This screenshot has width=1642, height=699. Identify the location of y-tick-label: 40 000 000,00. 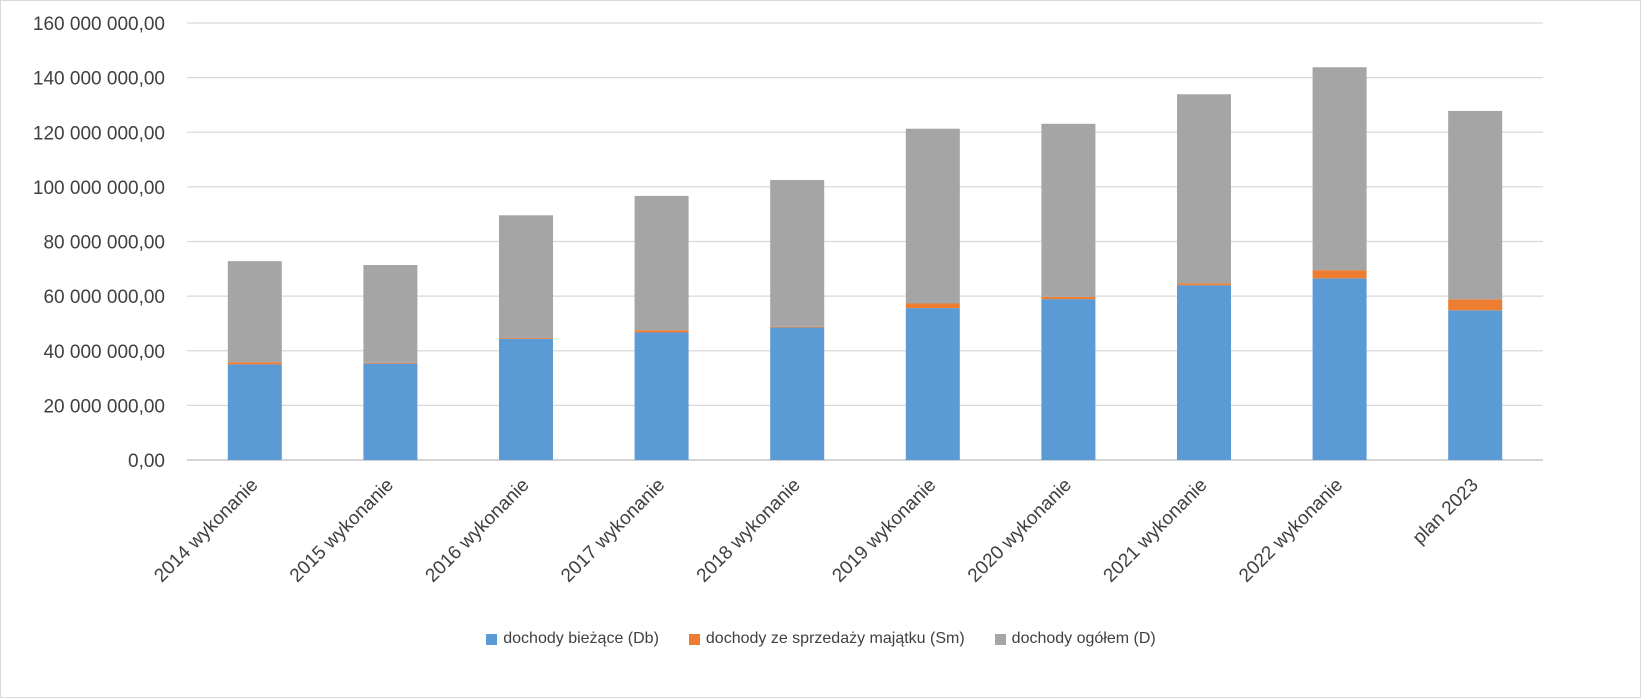
(104, 352).